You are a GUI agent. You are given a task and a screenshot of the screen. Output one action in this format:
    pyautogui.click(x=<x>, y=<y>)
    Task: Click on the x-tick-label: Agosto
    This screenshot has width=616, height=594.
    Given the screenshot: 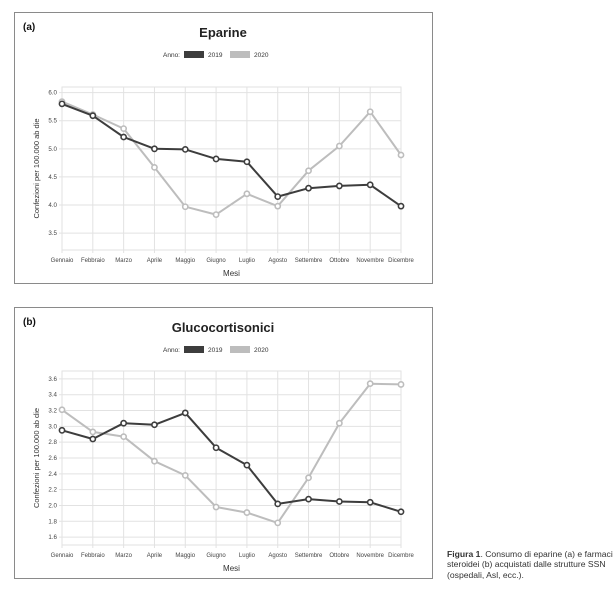 What is the action you would take?
    pyautogui.click(x=277, y=556)
    